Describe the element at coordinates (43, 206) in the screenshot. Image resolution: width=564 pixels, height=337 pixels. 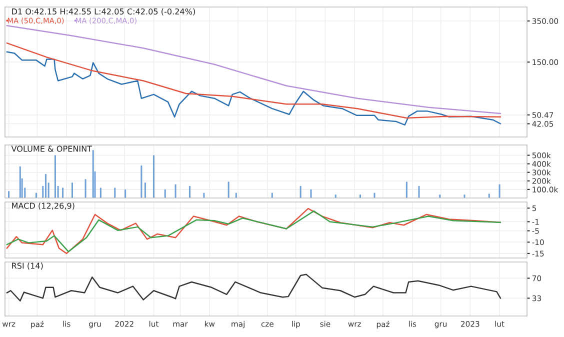
I see `chart-title: MACD (12,26,9)` at that location.